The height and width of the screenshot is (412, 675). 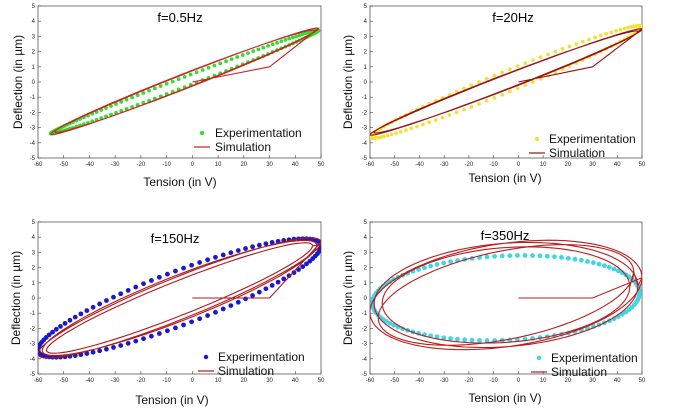 I want to click on plot-marks, so click(x=179, y=298).